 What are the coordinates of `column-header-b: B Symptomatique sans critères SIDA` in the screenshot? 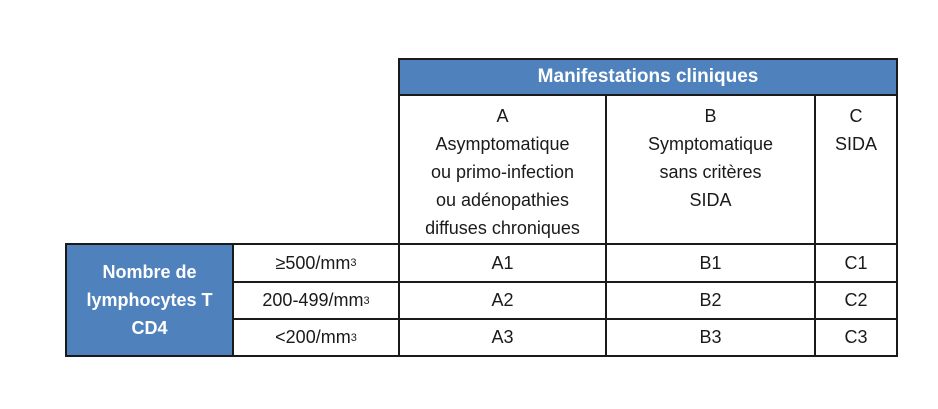 It's located at (710, 169).